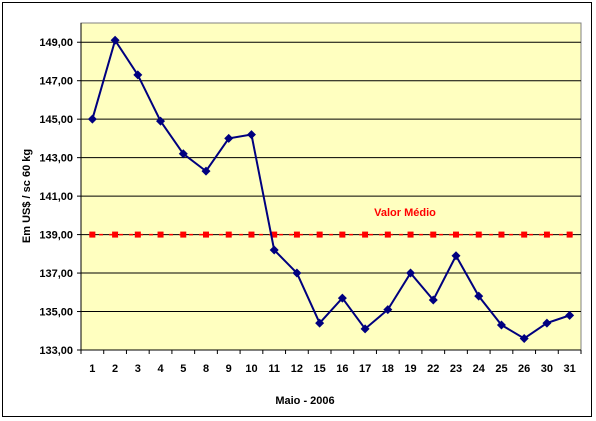 The height and width of the screenshot is (421, 596). What do you see at coordinates (92, 369) in the screenshot?
I see `x-tick-label: 1` at bounding box center [92, 369].